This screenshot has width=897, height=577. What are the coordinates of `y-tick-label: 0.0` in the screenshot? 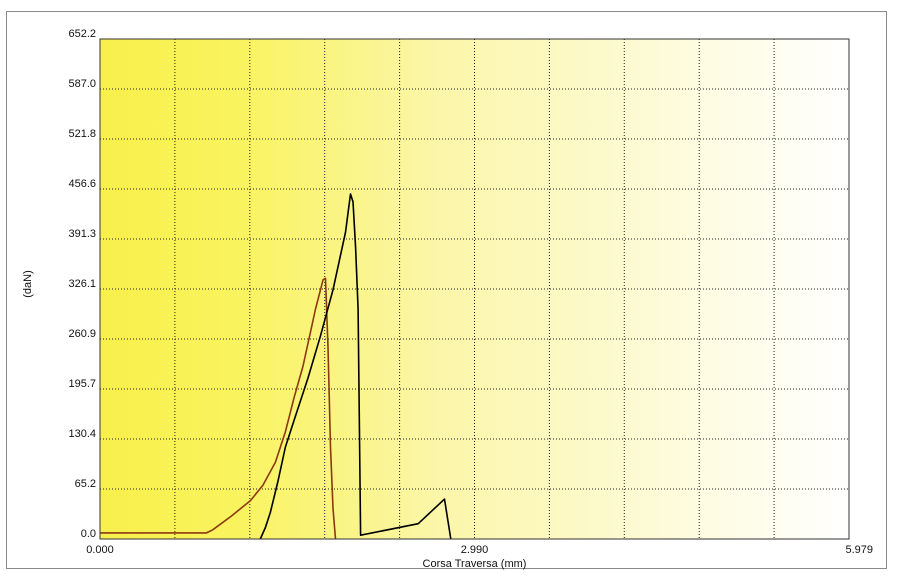 It's located at (88, 534).